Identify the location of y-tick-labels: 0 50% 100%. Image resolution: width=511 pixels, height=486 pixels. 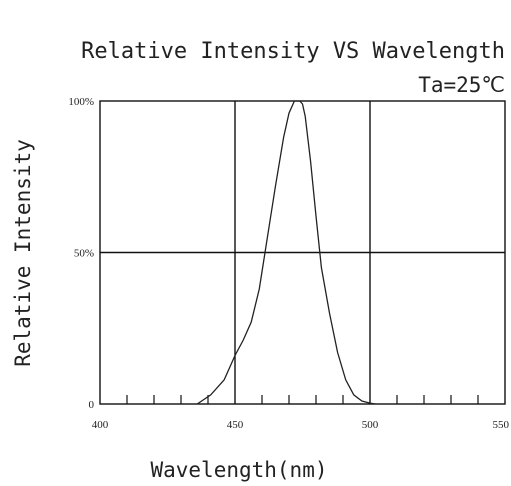
(81, 253).